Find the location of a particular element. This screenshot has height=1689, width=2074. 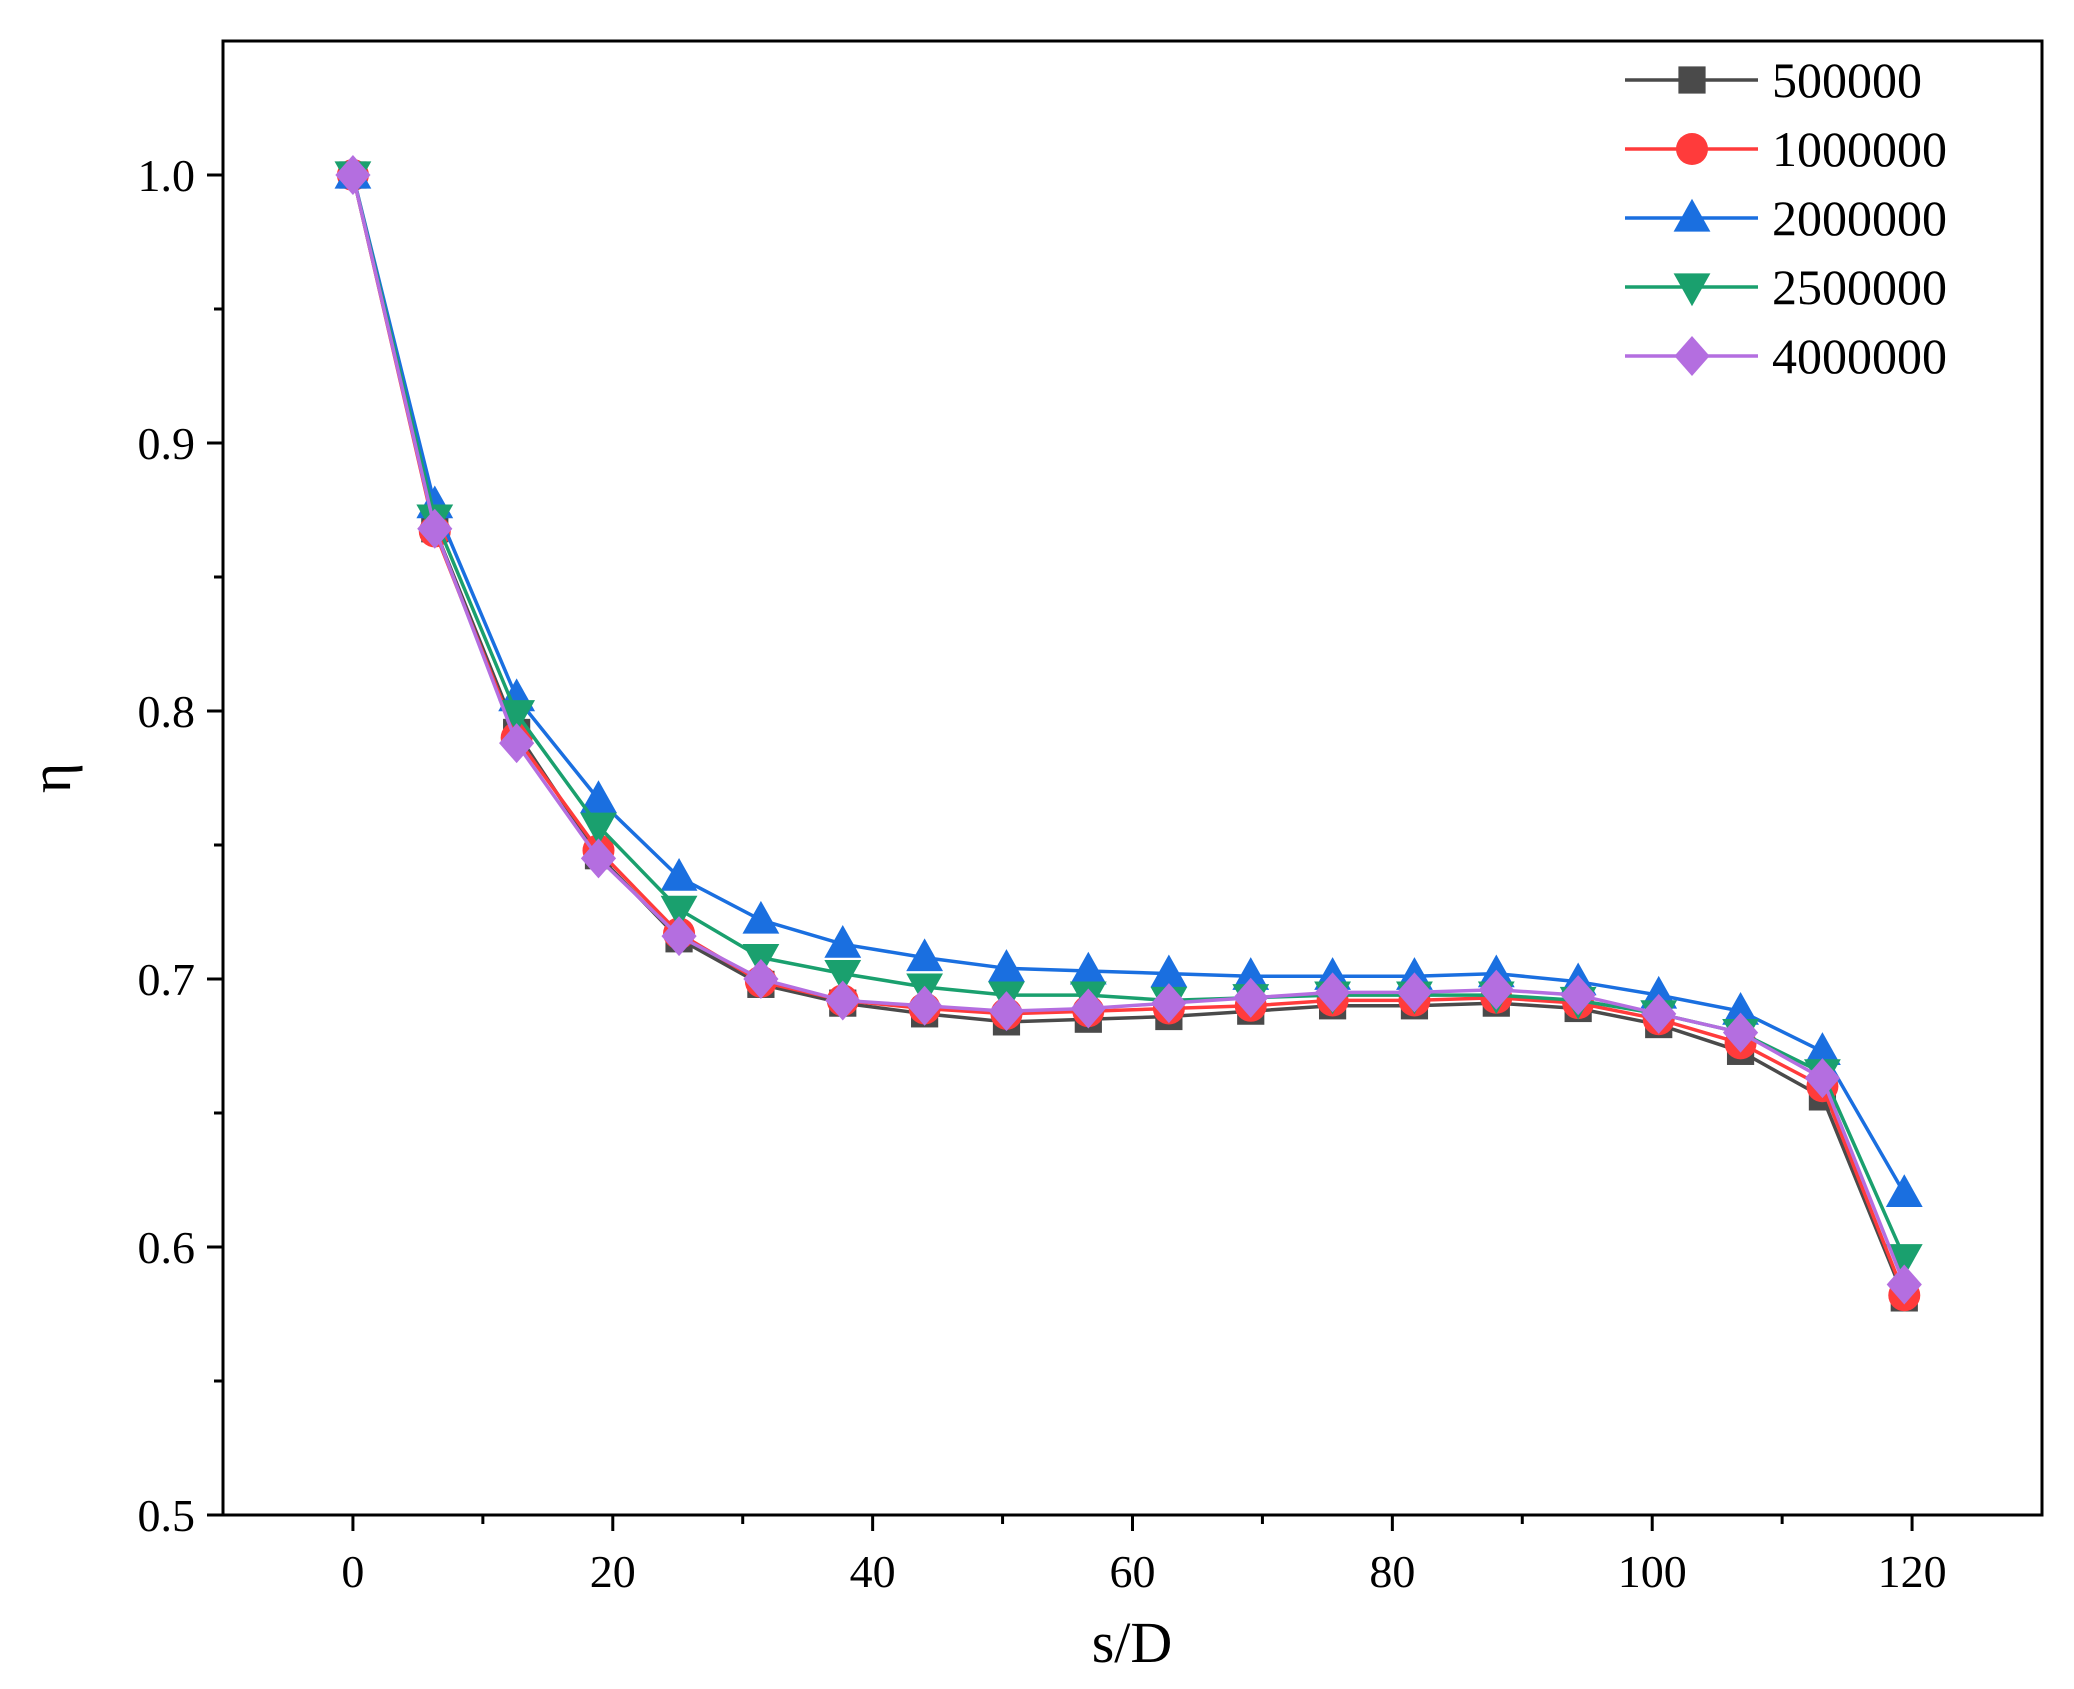

y-tick-labels: 0.5 0.6 0.7 0.8 0.9 1.0 is located at coordinates (167, 845).